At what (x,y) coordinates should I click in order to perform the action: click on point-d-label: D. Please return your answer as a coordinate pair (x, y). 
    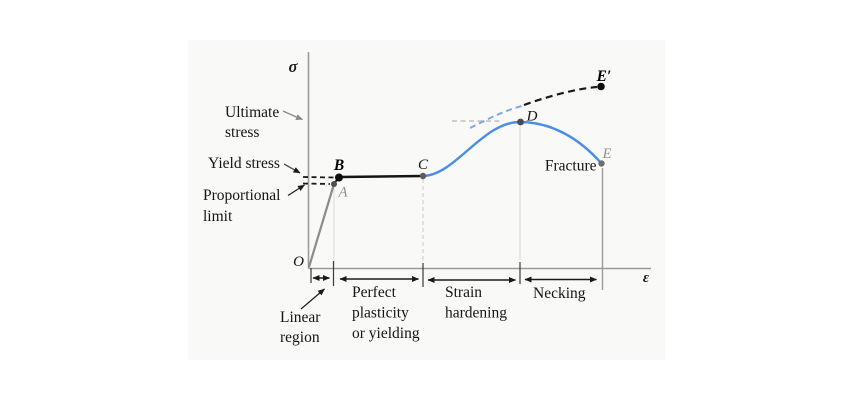
    Looking at the image, I should click on (532, 117).